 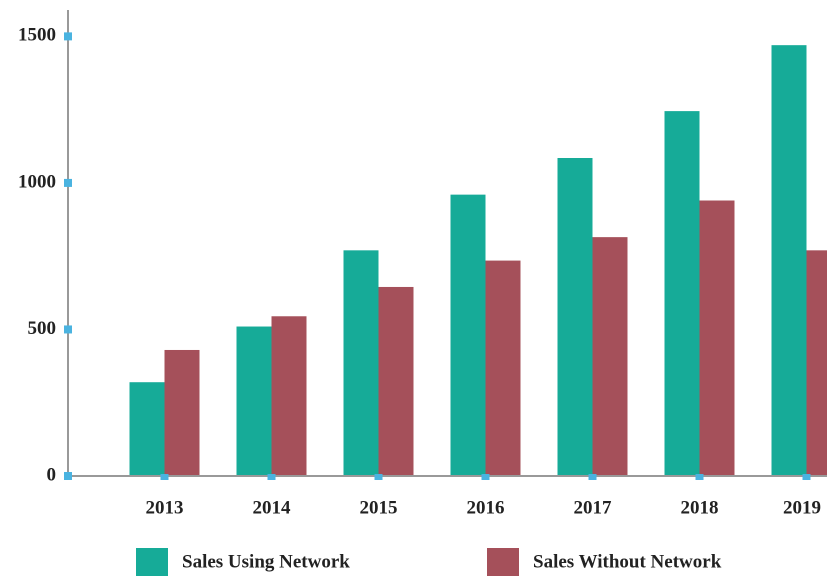 I want to click on x-tick-label: 2018, so click(x=700, y=507).